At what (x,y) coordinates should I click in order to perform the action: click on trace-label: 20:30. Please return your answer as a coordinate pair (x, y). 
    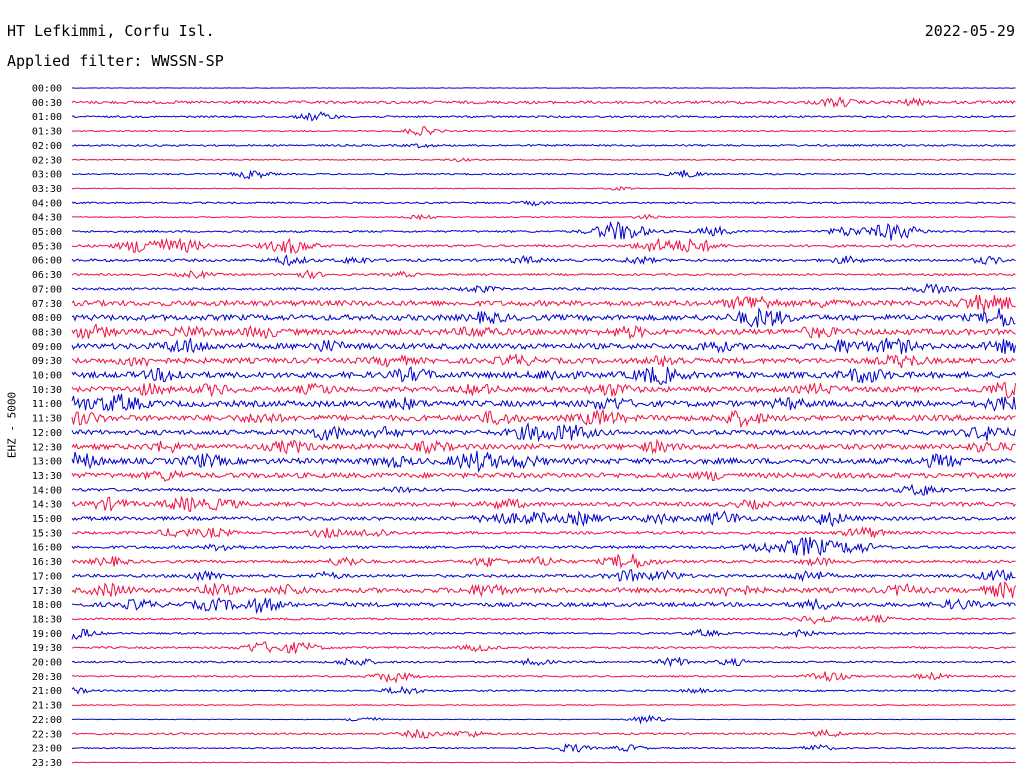
    Looking at the image, I should click on (47, 677).